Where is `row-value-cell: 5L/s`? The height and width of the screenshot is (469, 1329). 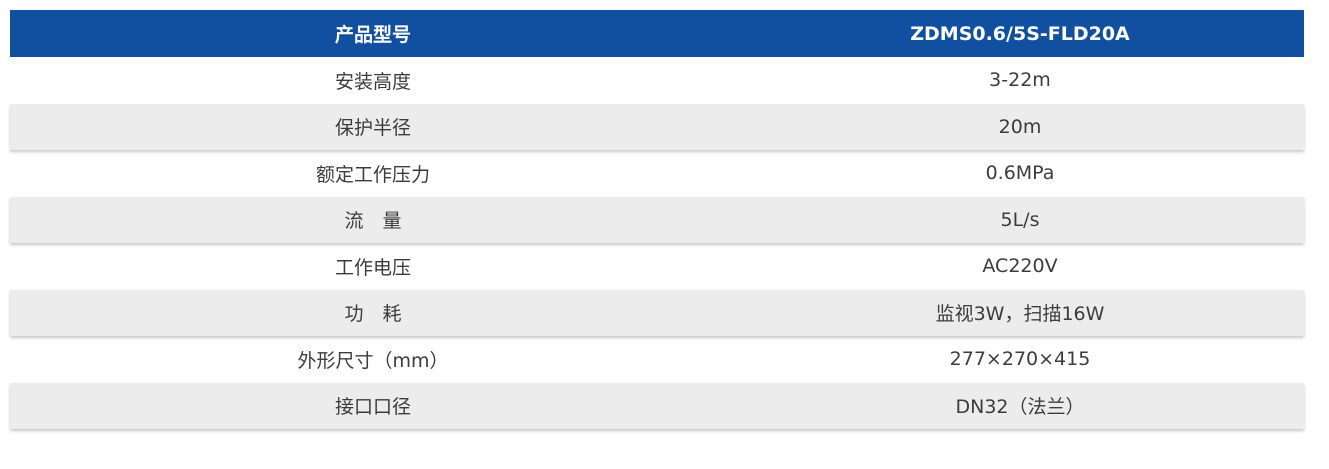 row-value-cell: 5L/s is located at coordinates (1020, 219).